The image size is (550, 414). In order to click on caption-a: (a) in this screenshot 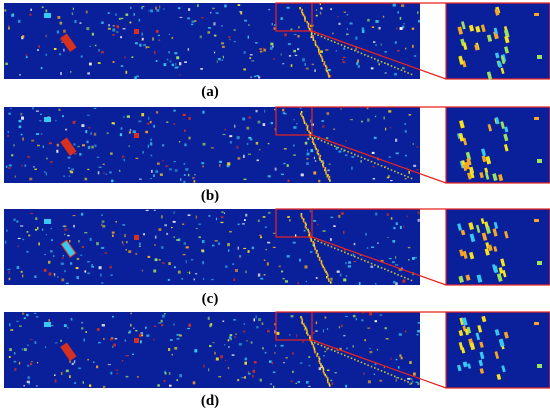, I will do `click(210, 92)`.